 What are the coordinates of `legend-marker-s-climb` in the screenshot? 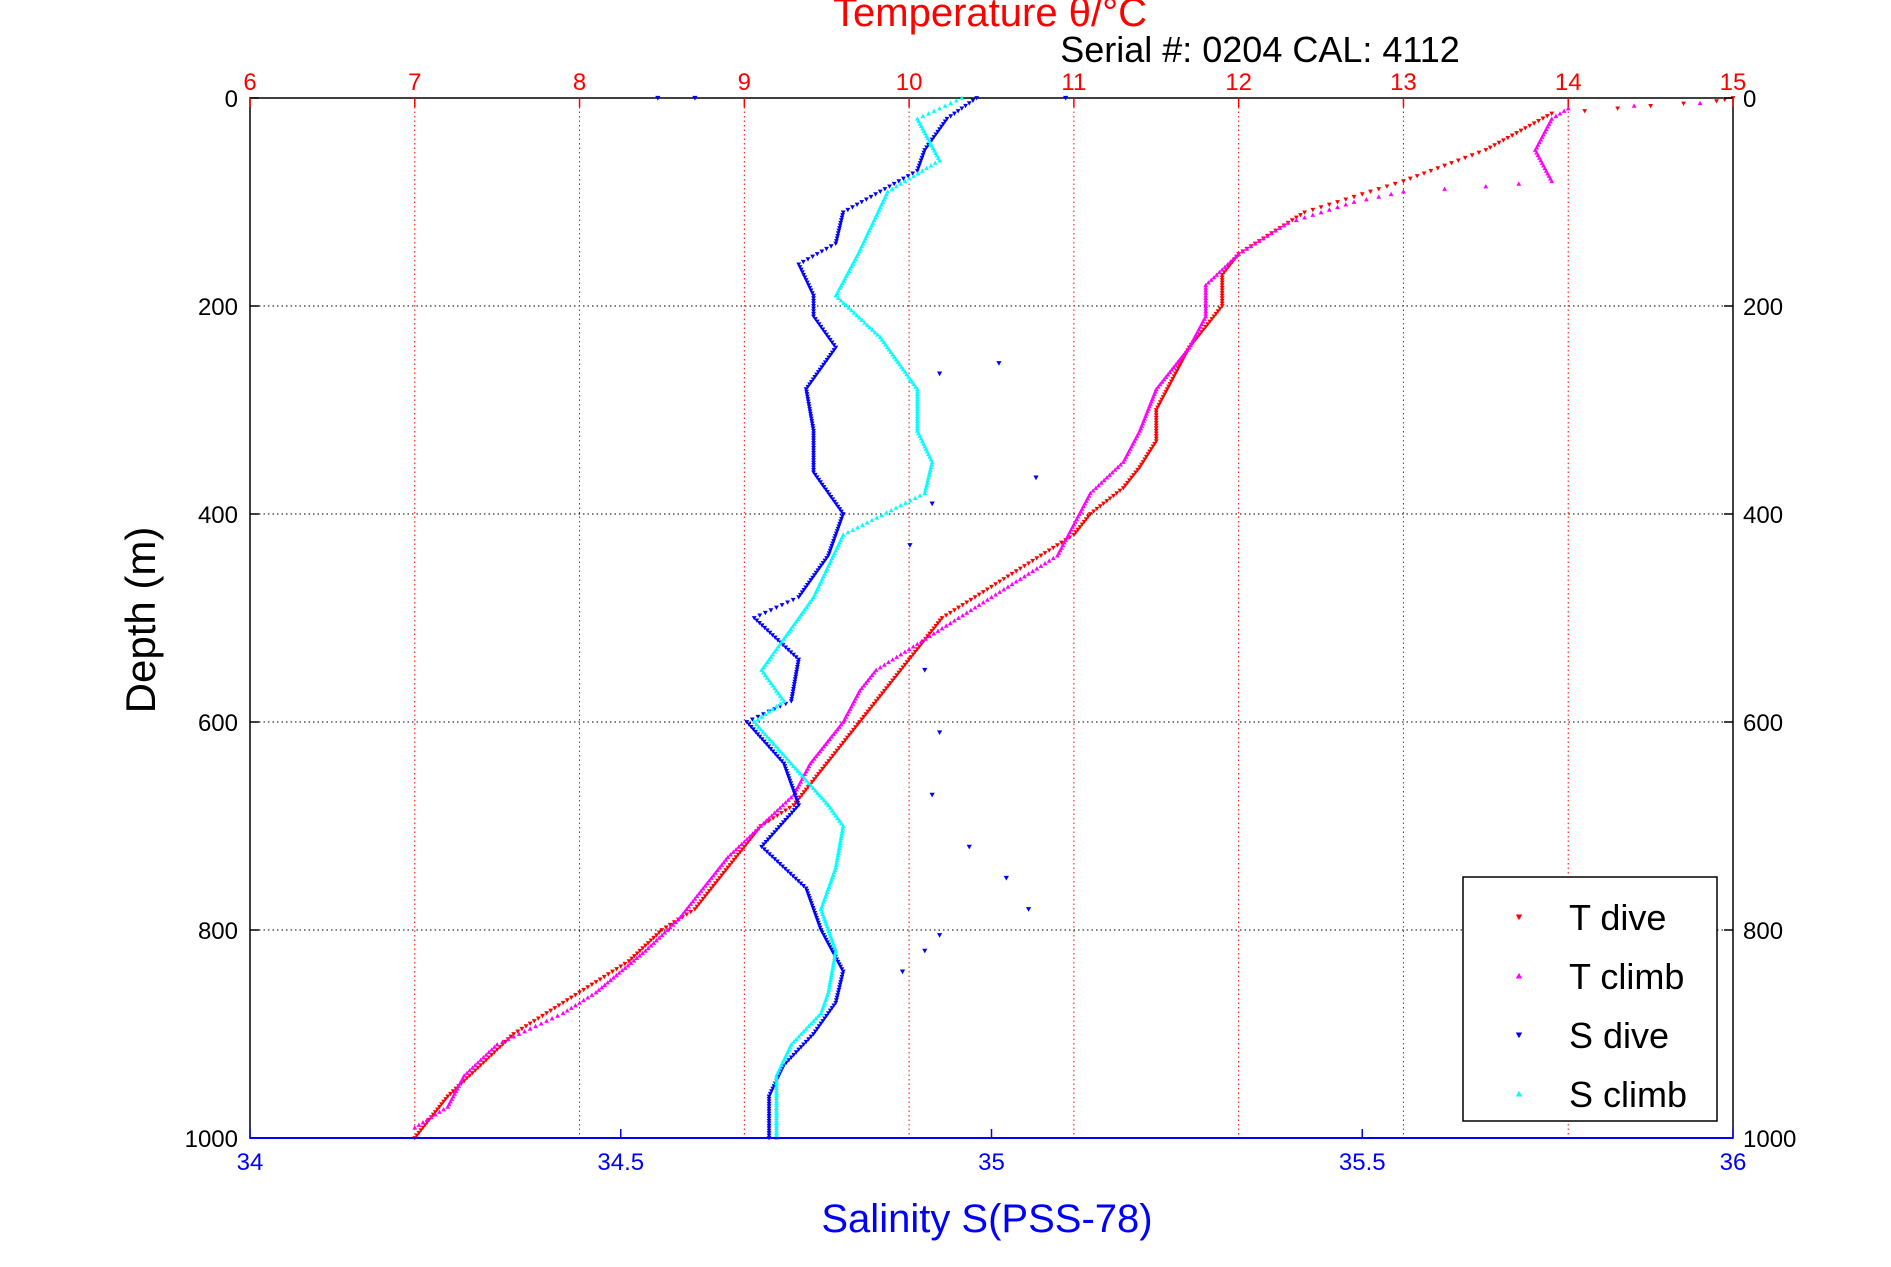 It's located at (1519, 1093).